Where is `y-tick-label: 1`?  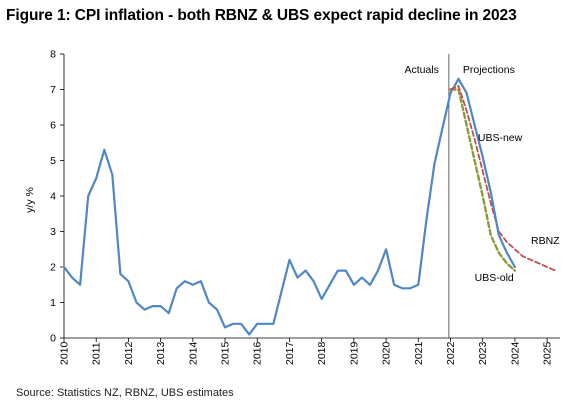 y-tick-label: 1 is located at coordinates (53, 303).